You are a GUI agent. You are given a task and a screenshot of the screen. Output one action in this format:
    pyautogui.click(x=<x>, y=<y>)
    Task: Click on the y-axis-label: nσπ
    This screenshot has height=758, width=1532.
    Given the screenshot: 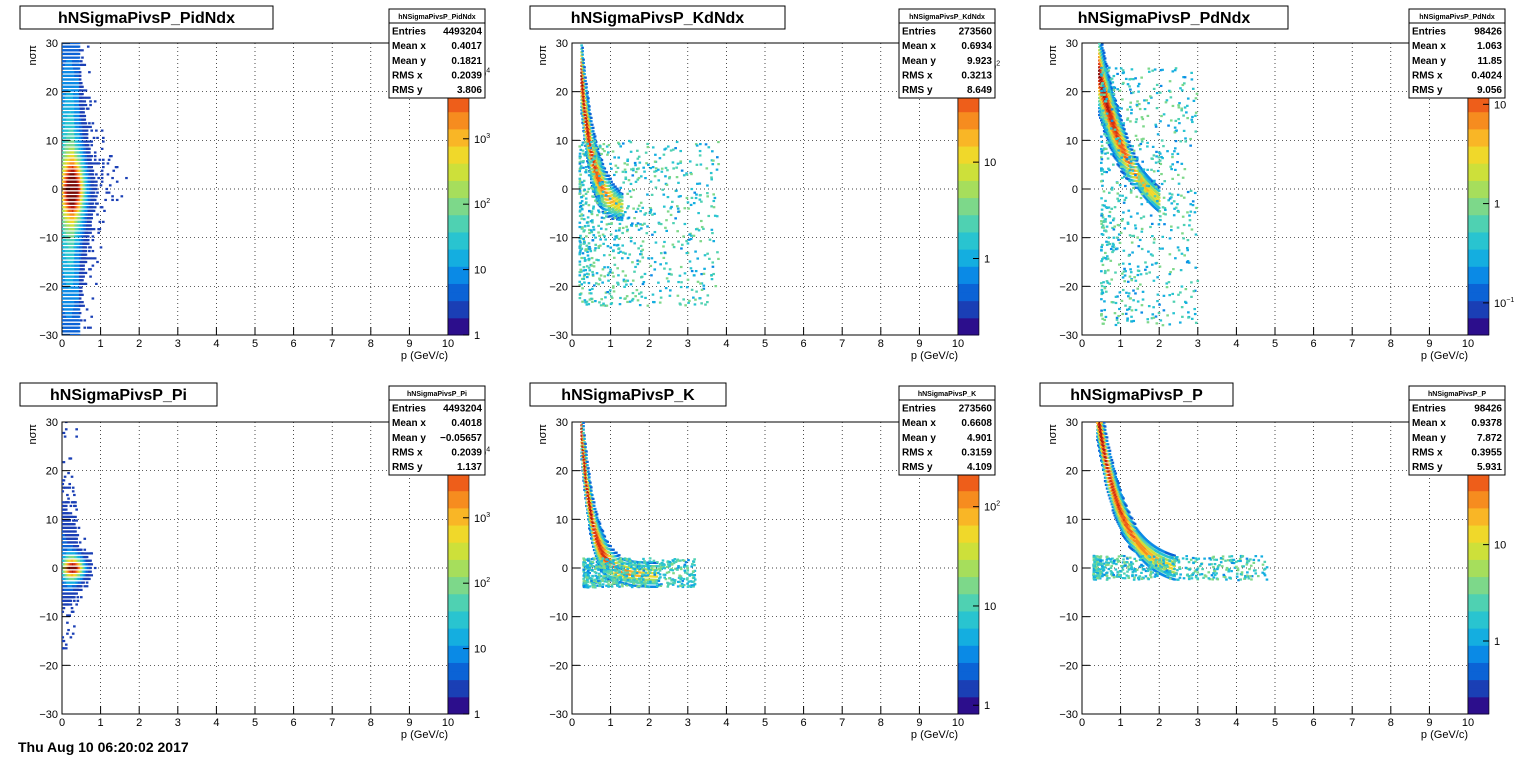 What is the action you would take?
    pyautogui.click(x=33, y=55)
    